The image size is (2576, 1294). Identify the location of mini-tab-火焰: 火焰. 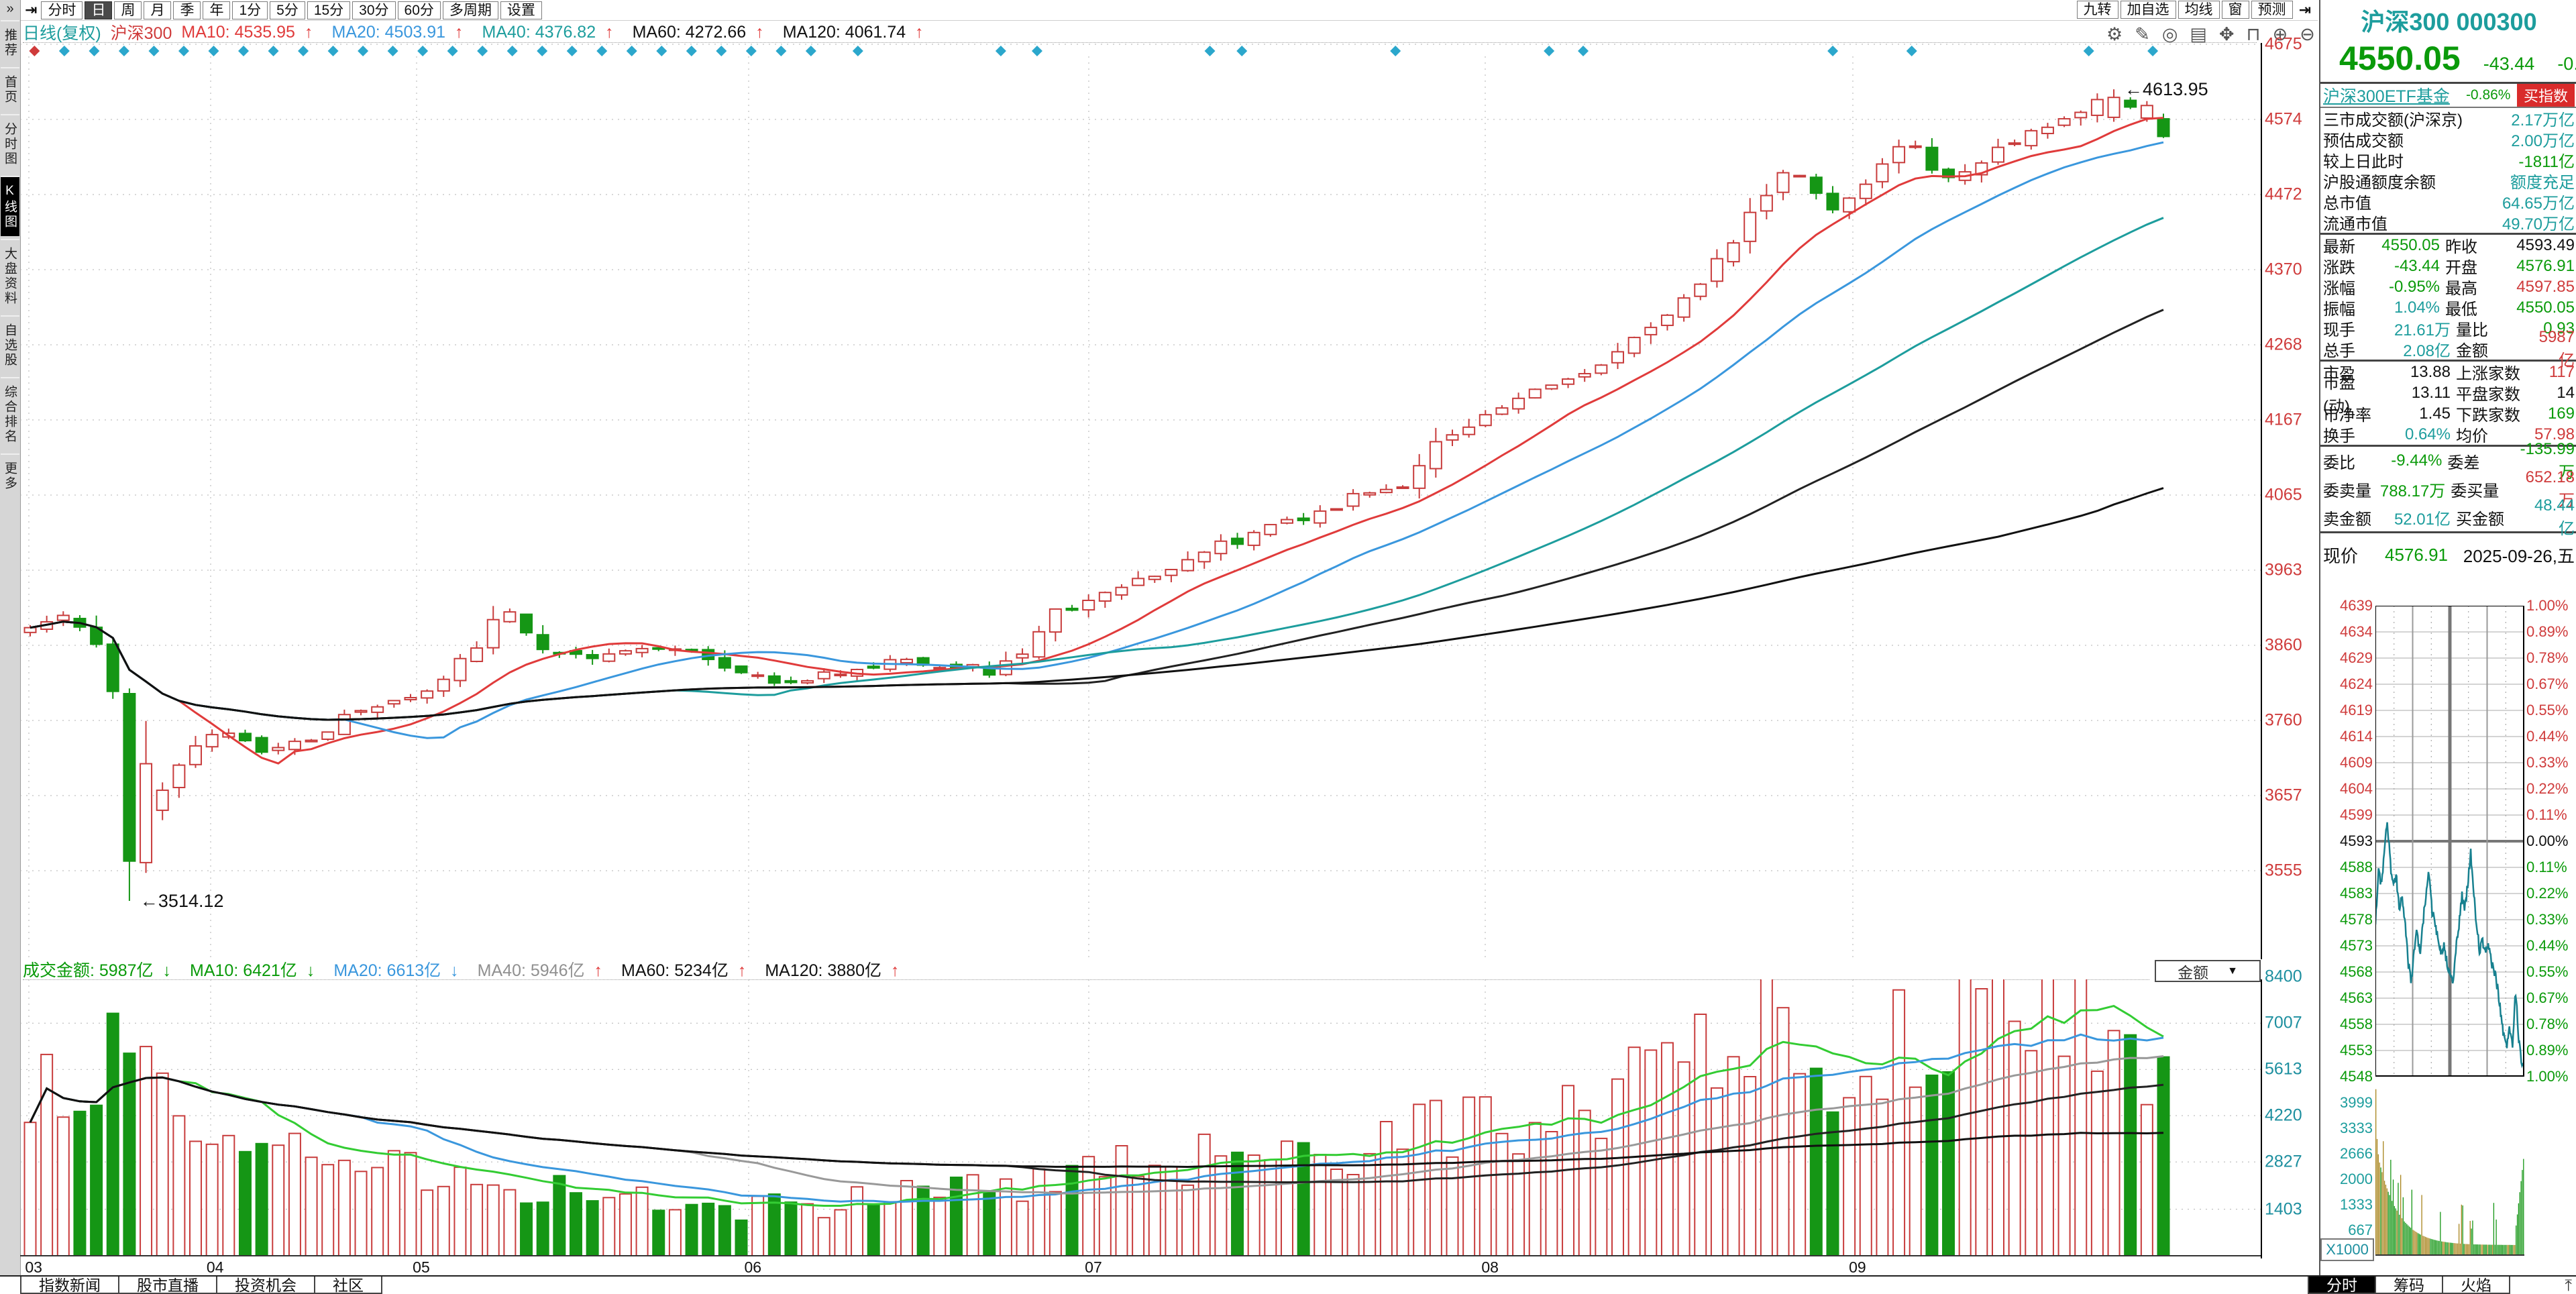
(2476, 1285).